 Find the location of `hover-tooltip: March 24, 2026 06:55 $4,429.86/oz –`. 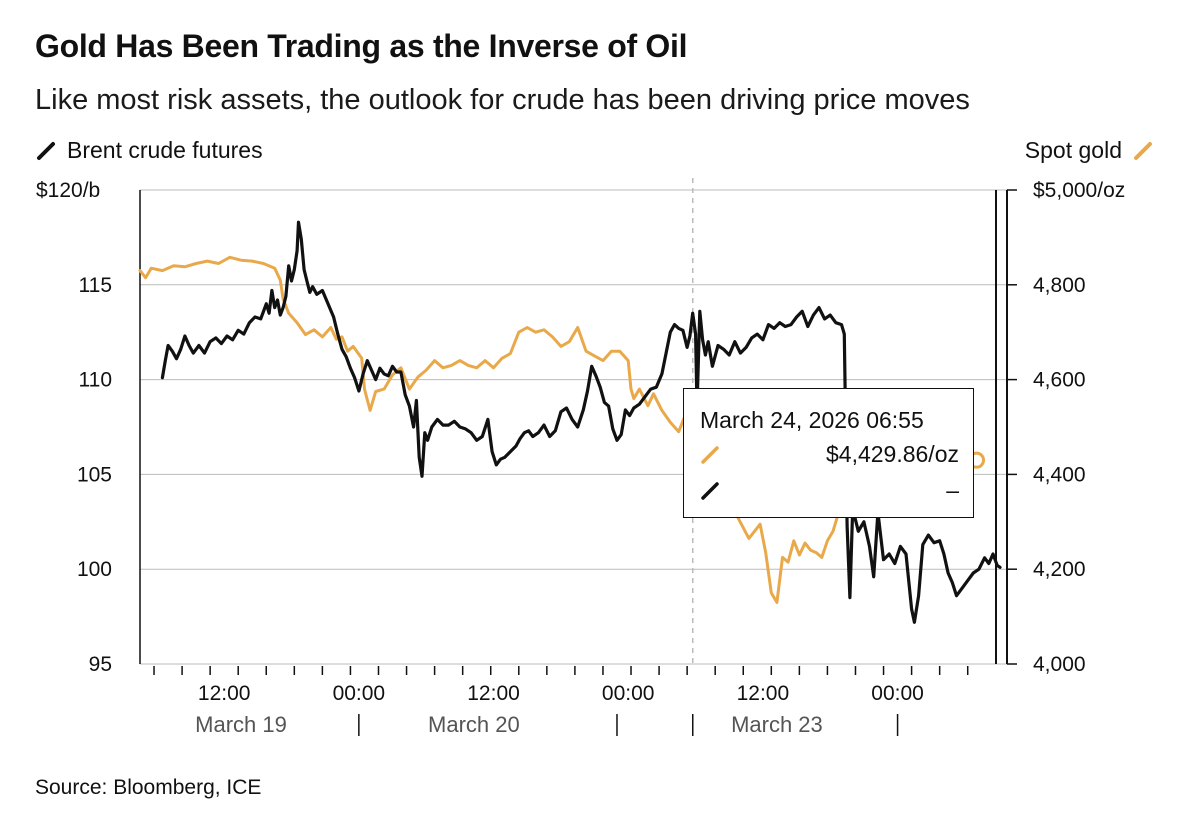

hover-tooltip: March 24, 2026 06:55 $4,429.86/oz – is located at coordinates (828, 453).